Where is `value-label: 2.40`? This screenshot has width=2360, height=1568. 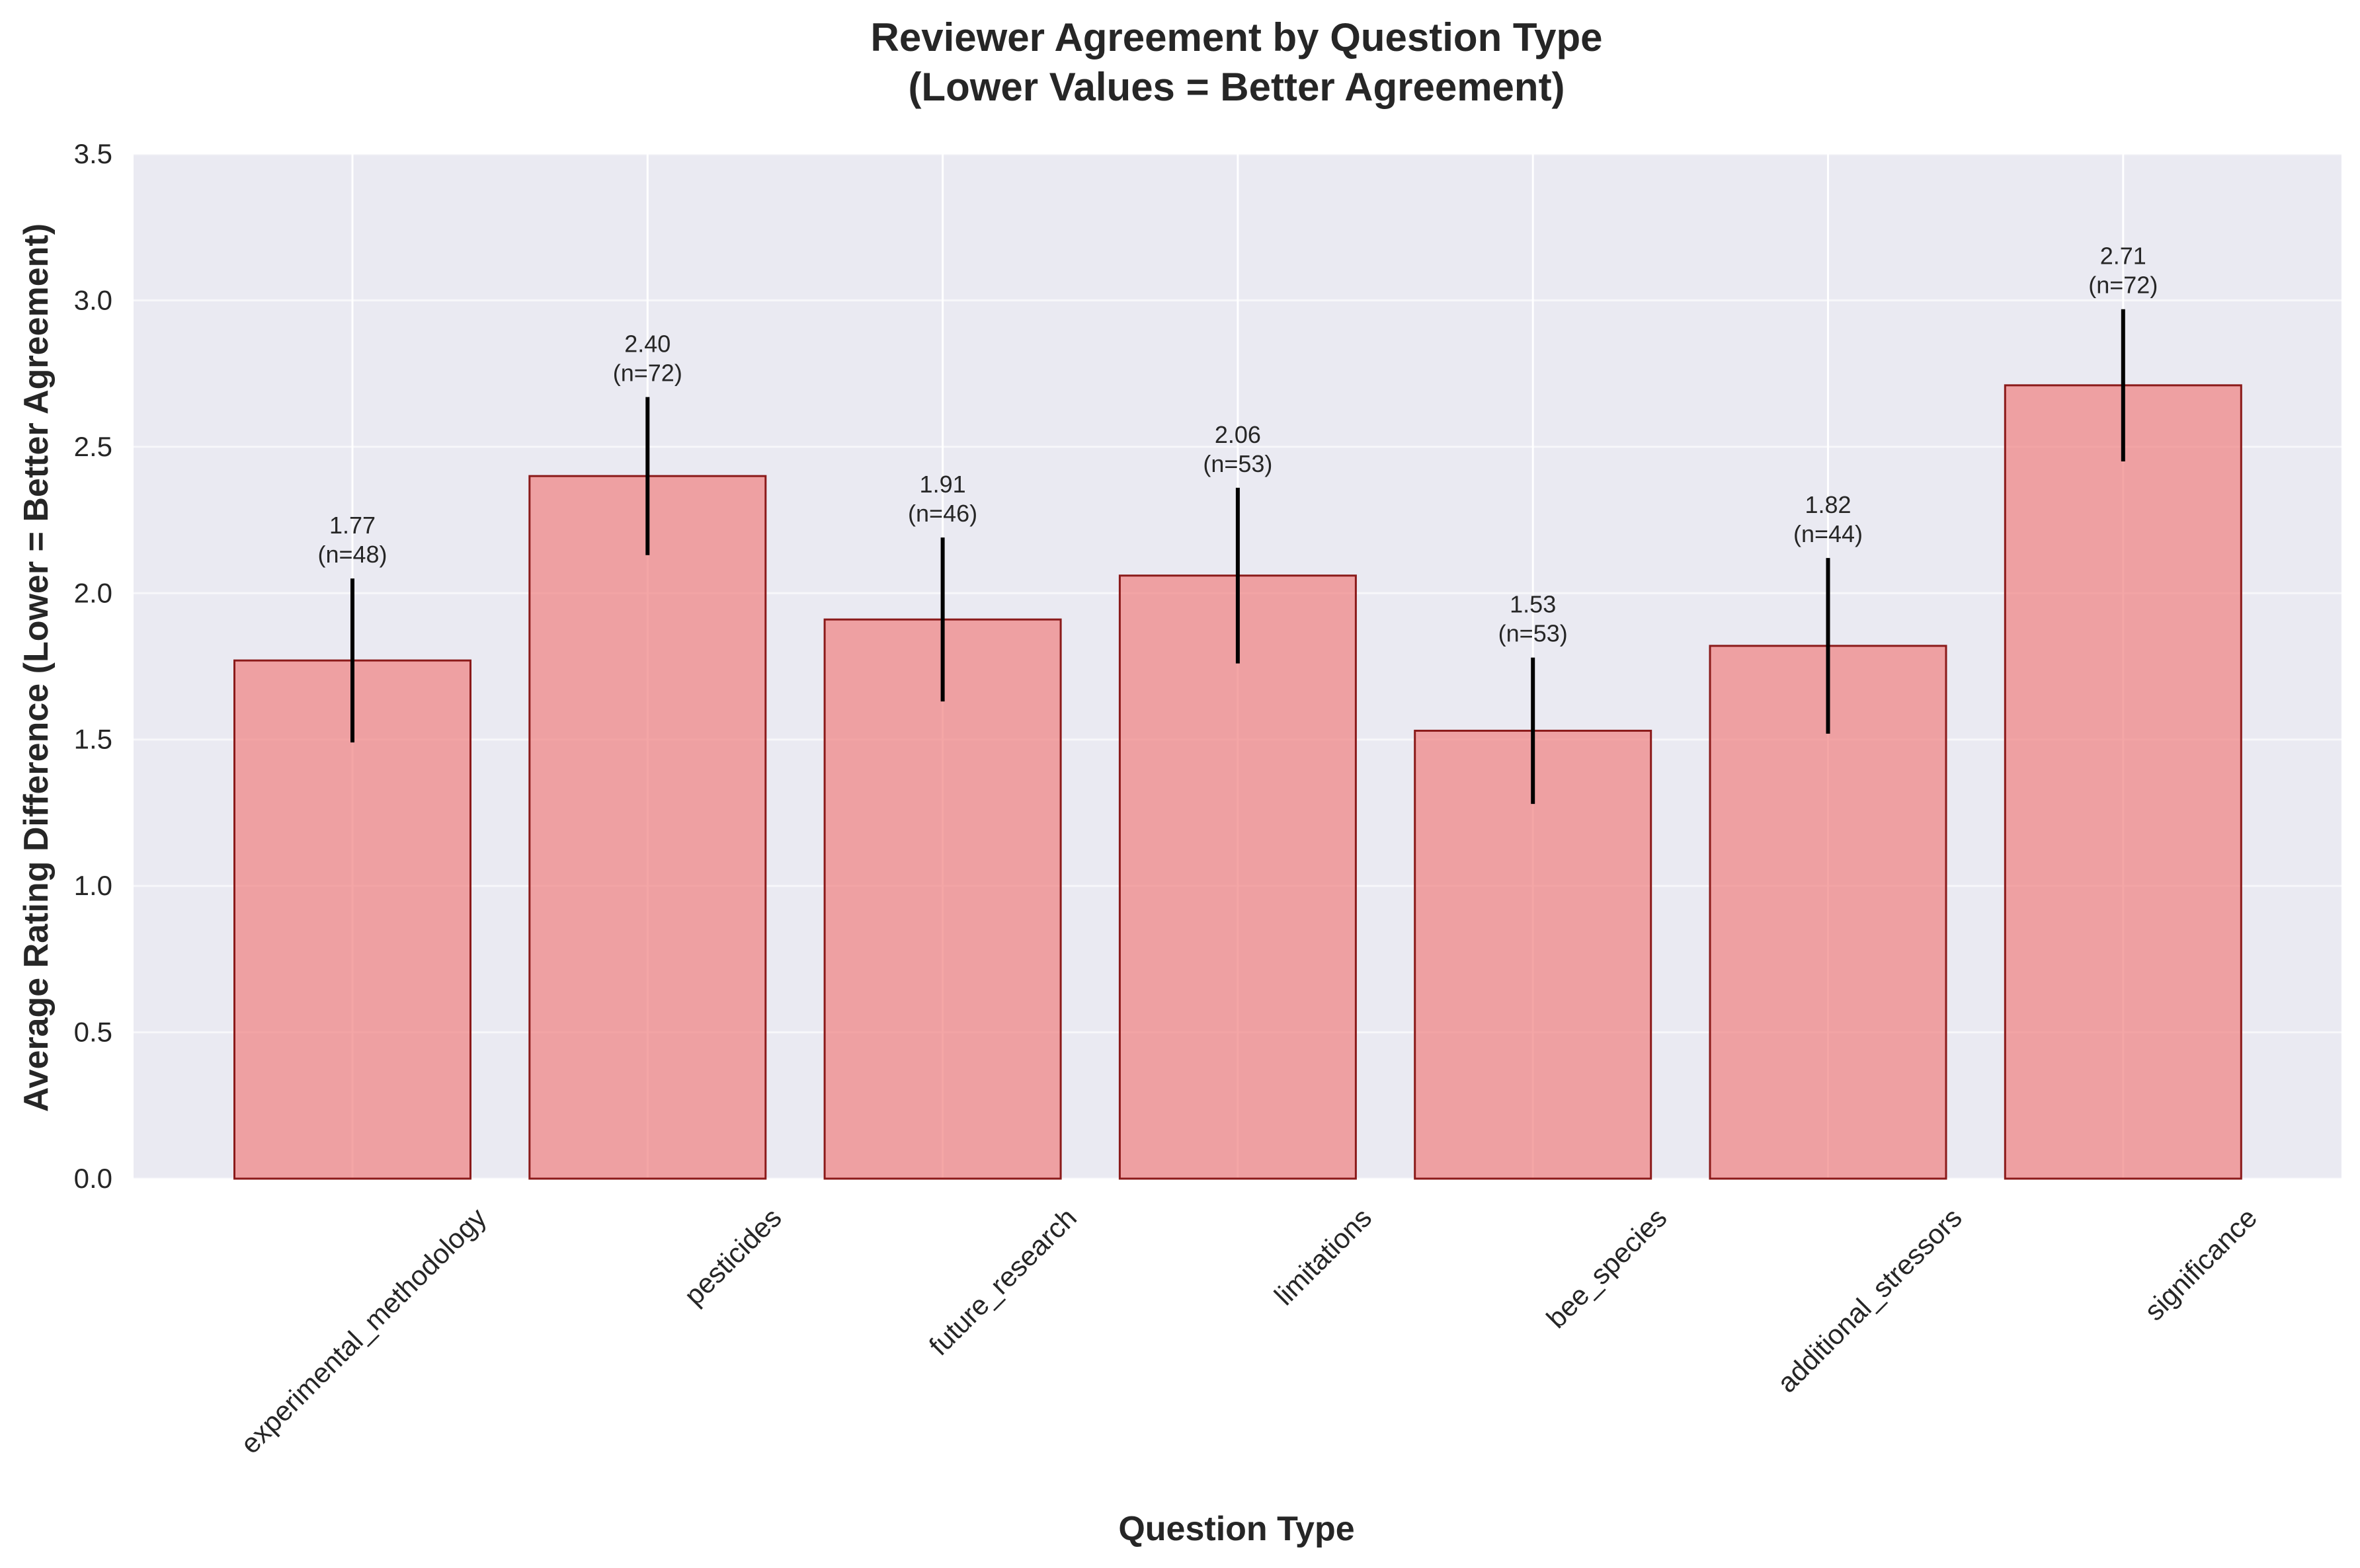 value-label: 2.40 is located at coordinates (647, 344).